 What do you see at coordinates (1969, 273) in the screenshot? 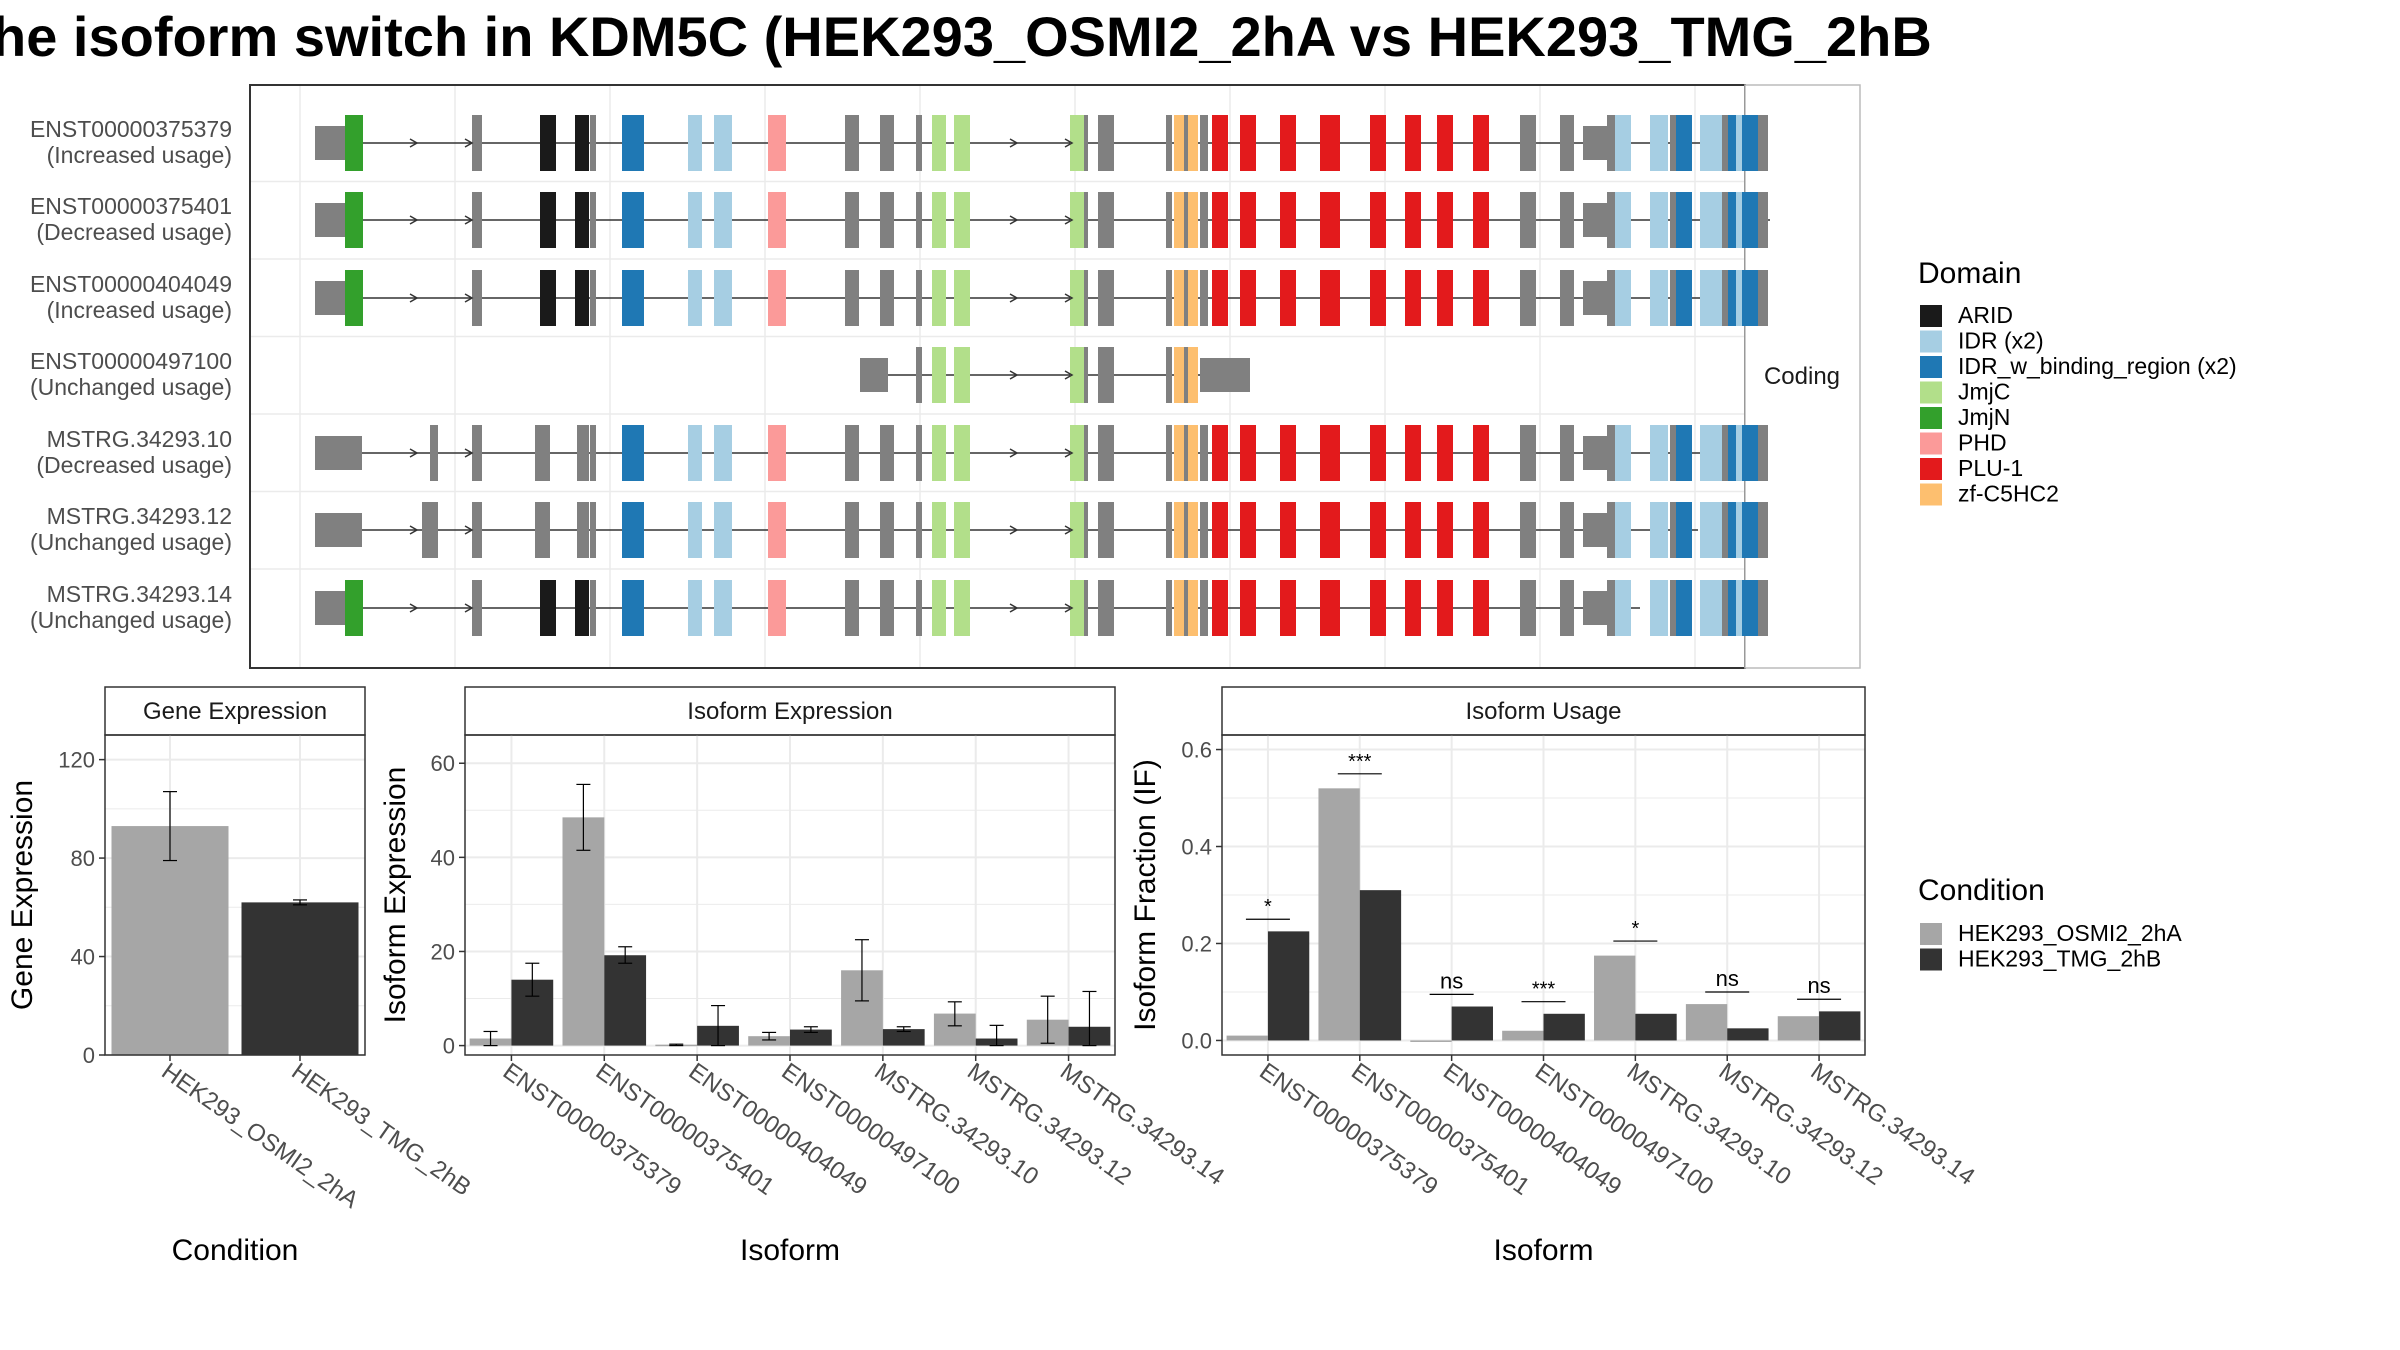
I see `domain-legend-title: Domain` at bounding box center [1969, 273].